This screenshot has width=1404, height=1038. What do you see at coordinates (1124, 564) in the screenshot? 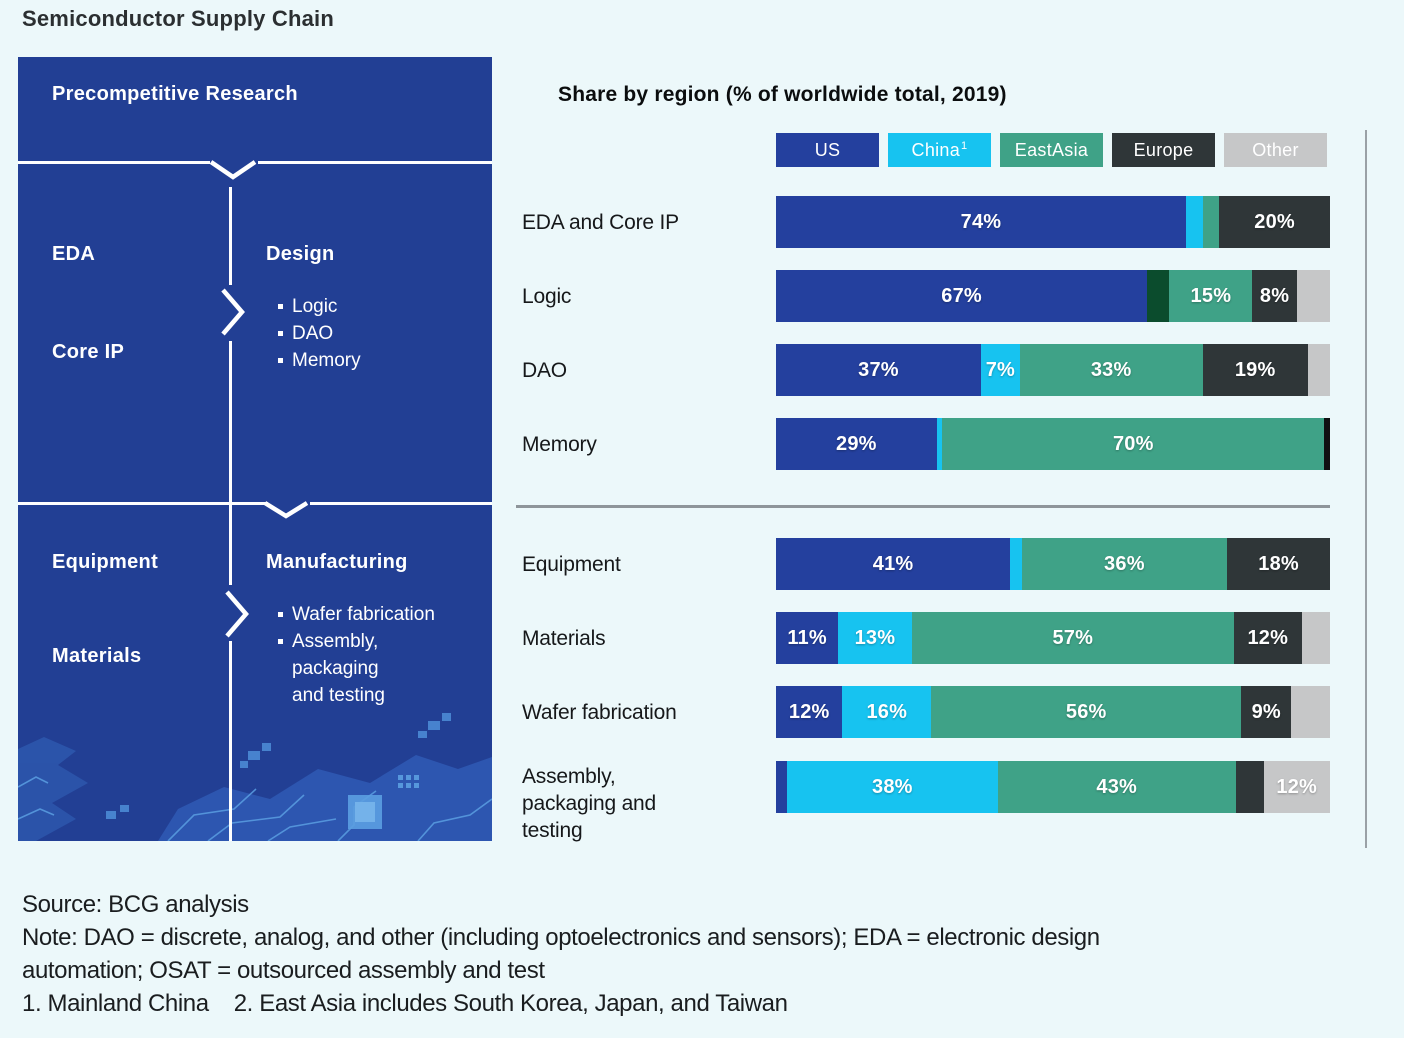
I see `bar-segment-east-asia: 36%` at bounding box center [1124, 564].